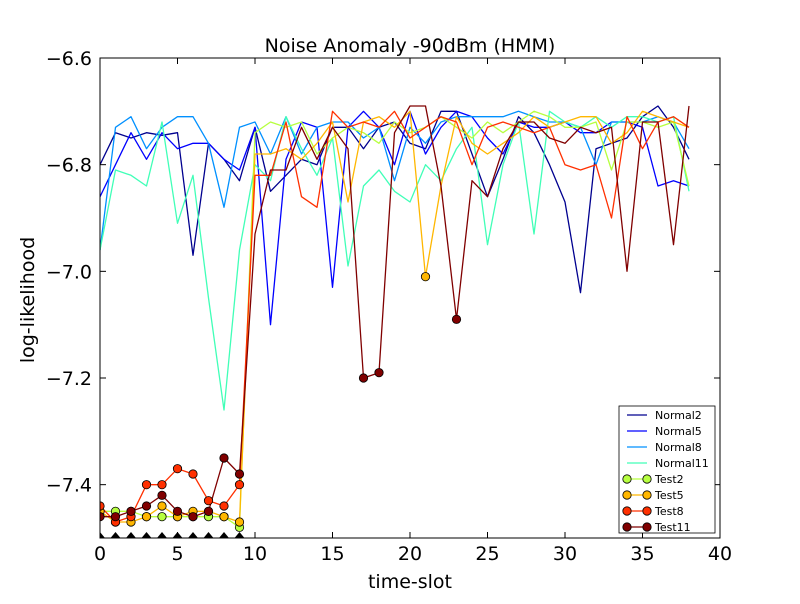 The image size is (800, 604). Describe the element at coordinates (682, 463) in the screenshot. I see `legend-normal11-label: Normal11` at that location.